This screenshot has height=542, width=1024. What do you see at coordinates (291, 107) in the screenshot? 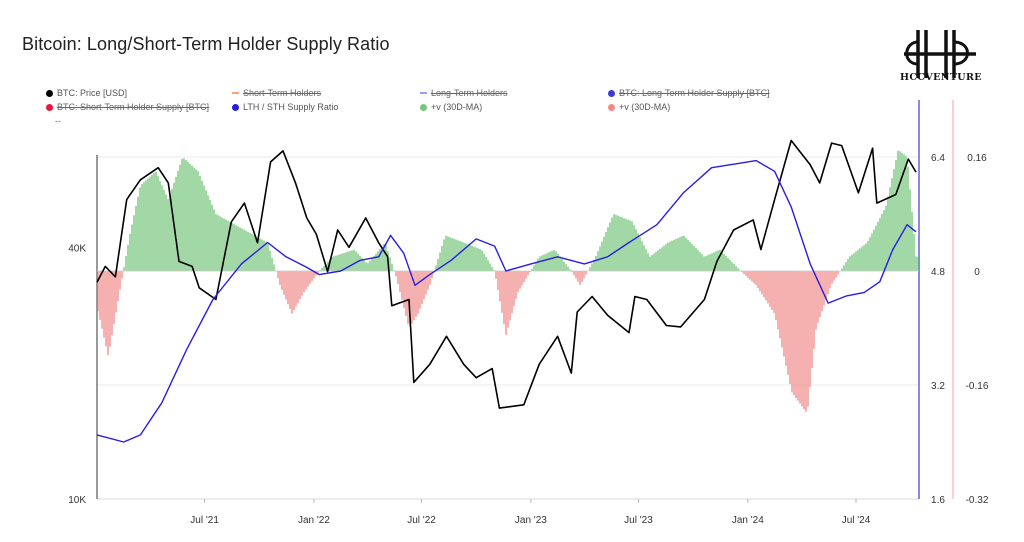
I see `legend-label: LTH / STH Supply Ratio` at bounding box center [291, 107].